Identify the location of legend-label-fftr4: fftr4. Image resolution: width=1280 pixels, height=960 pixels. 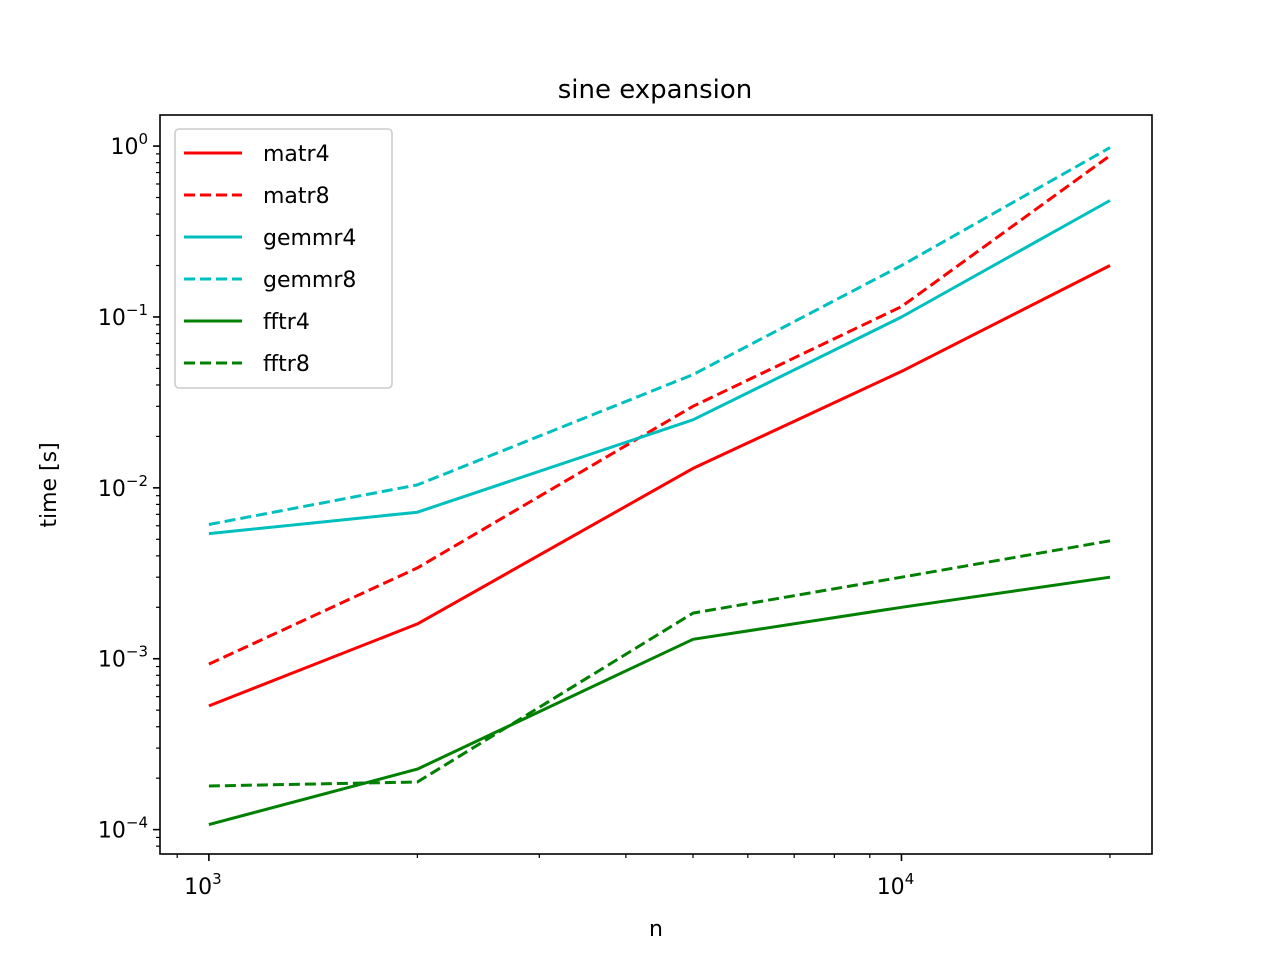
(286, 322).